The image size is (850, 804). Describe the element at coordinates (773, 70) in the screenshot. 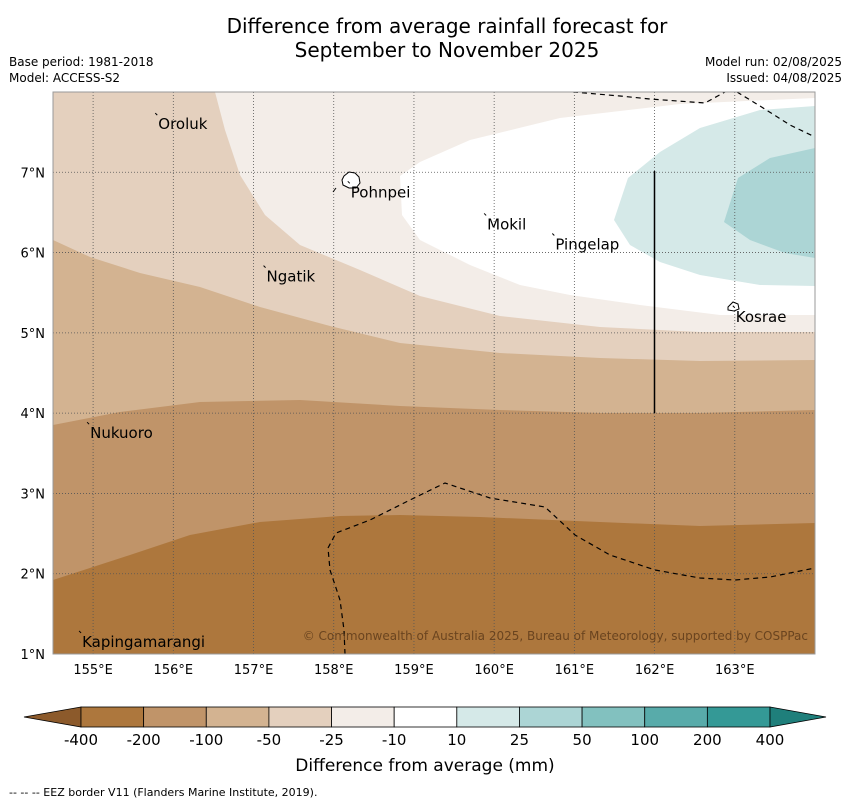

I see `meta-right: Model run: 02/08/2025 Issued: 04/08/2025` at that location.